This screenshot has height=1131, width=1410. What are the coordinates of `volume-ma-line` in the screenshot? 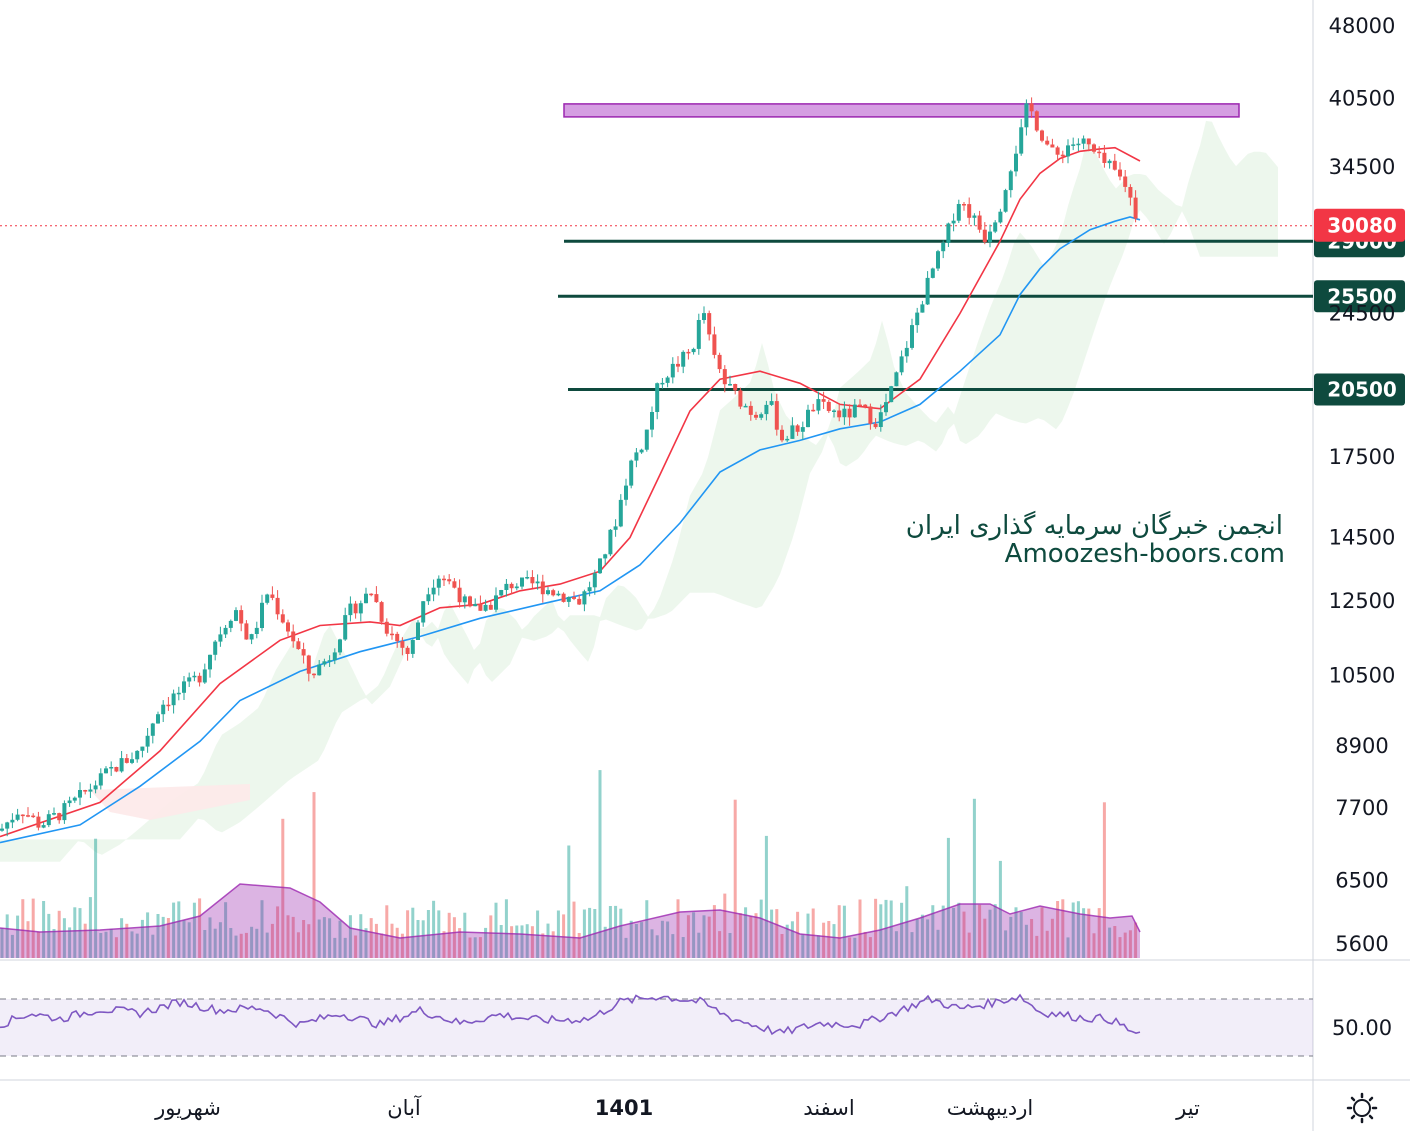 It's located at (570, 911).